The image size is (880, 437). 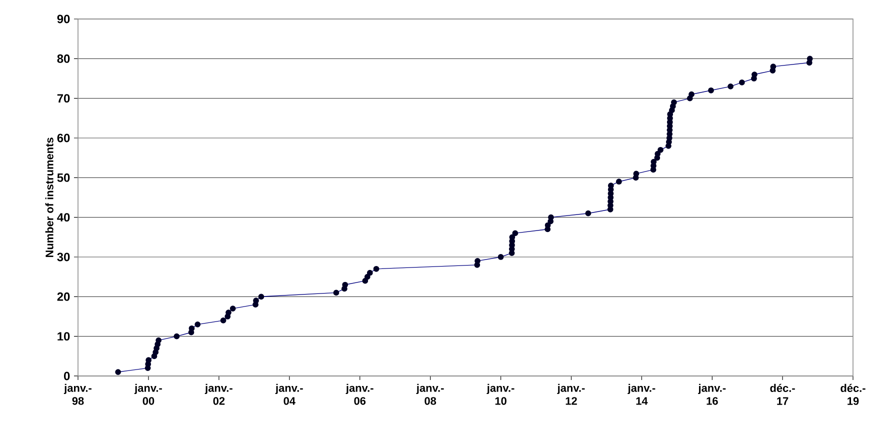 I want to click on x-tick-label: janv.- 10, so click(x=500, y=394).